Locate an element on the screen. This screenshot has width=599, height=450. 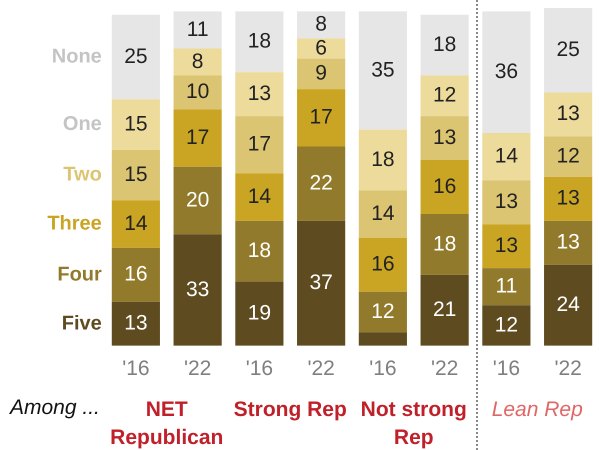
data-label: 24 is located at coordinates (568, 304).